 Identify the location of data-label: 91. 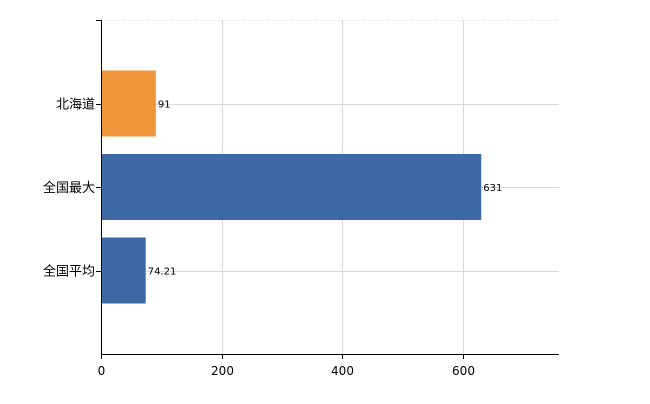
(164, 105).